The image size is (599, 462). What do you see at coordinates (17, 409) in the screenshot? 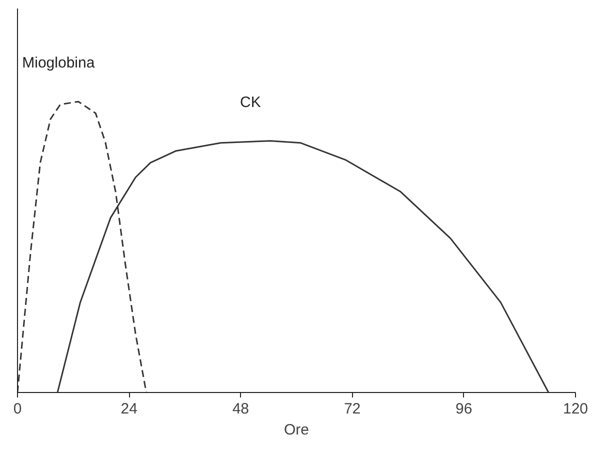
I see `x-tick-label: 0` at bounding box center [17, 409].